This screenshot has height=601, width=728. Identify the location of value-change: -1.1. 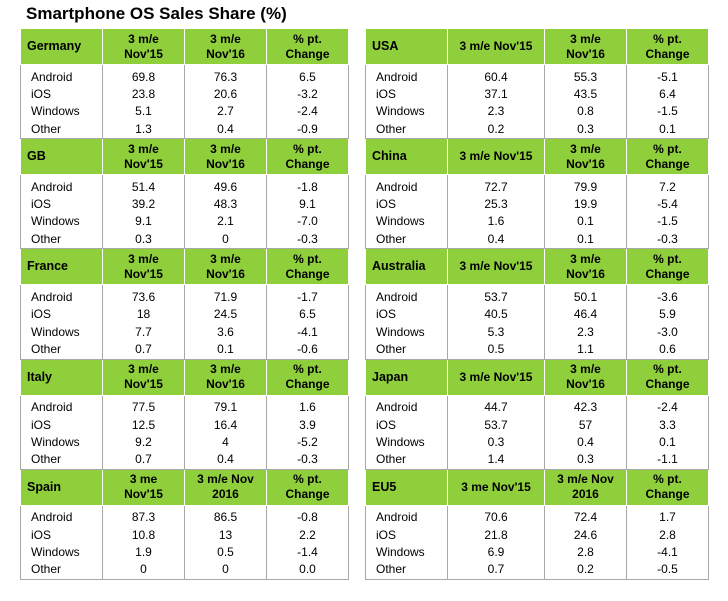
(667, 460).